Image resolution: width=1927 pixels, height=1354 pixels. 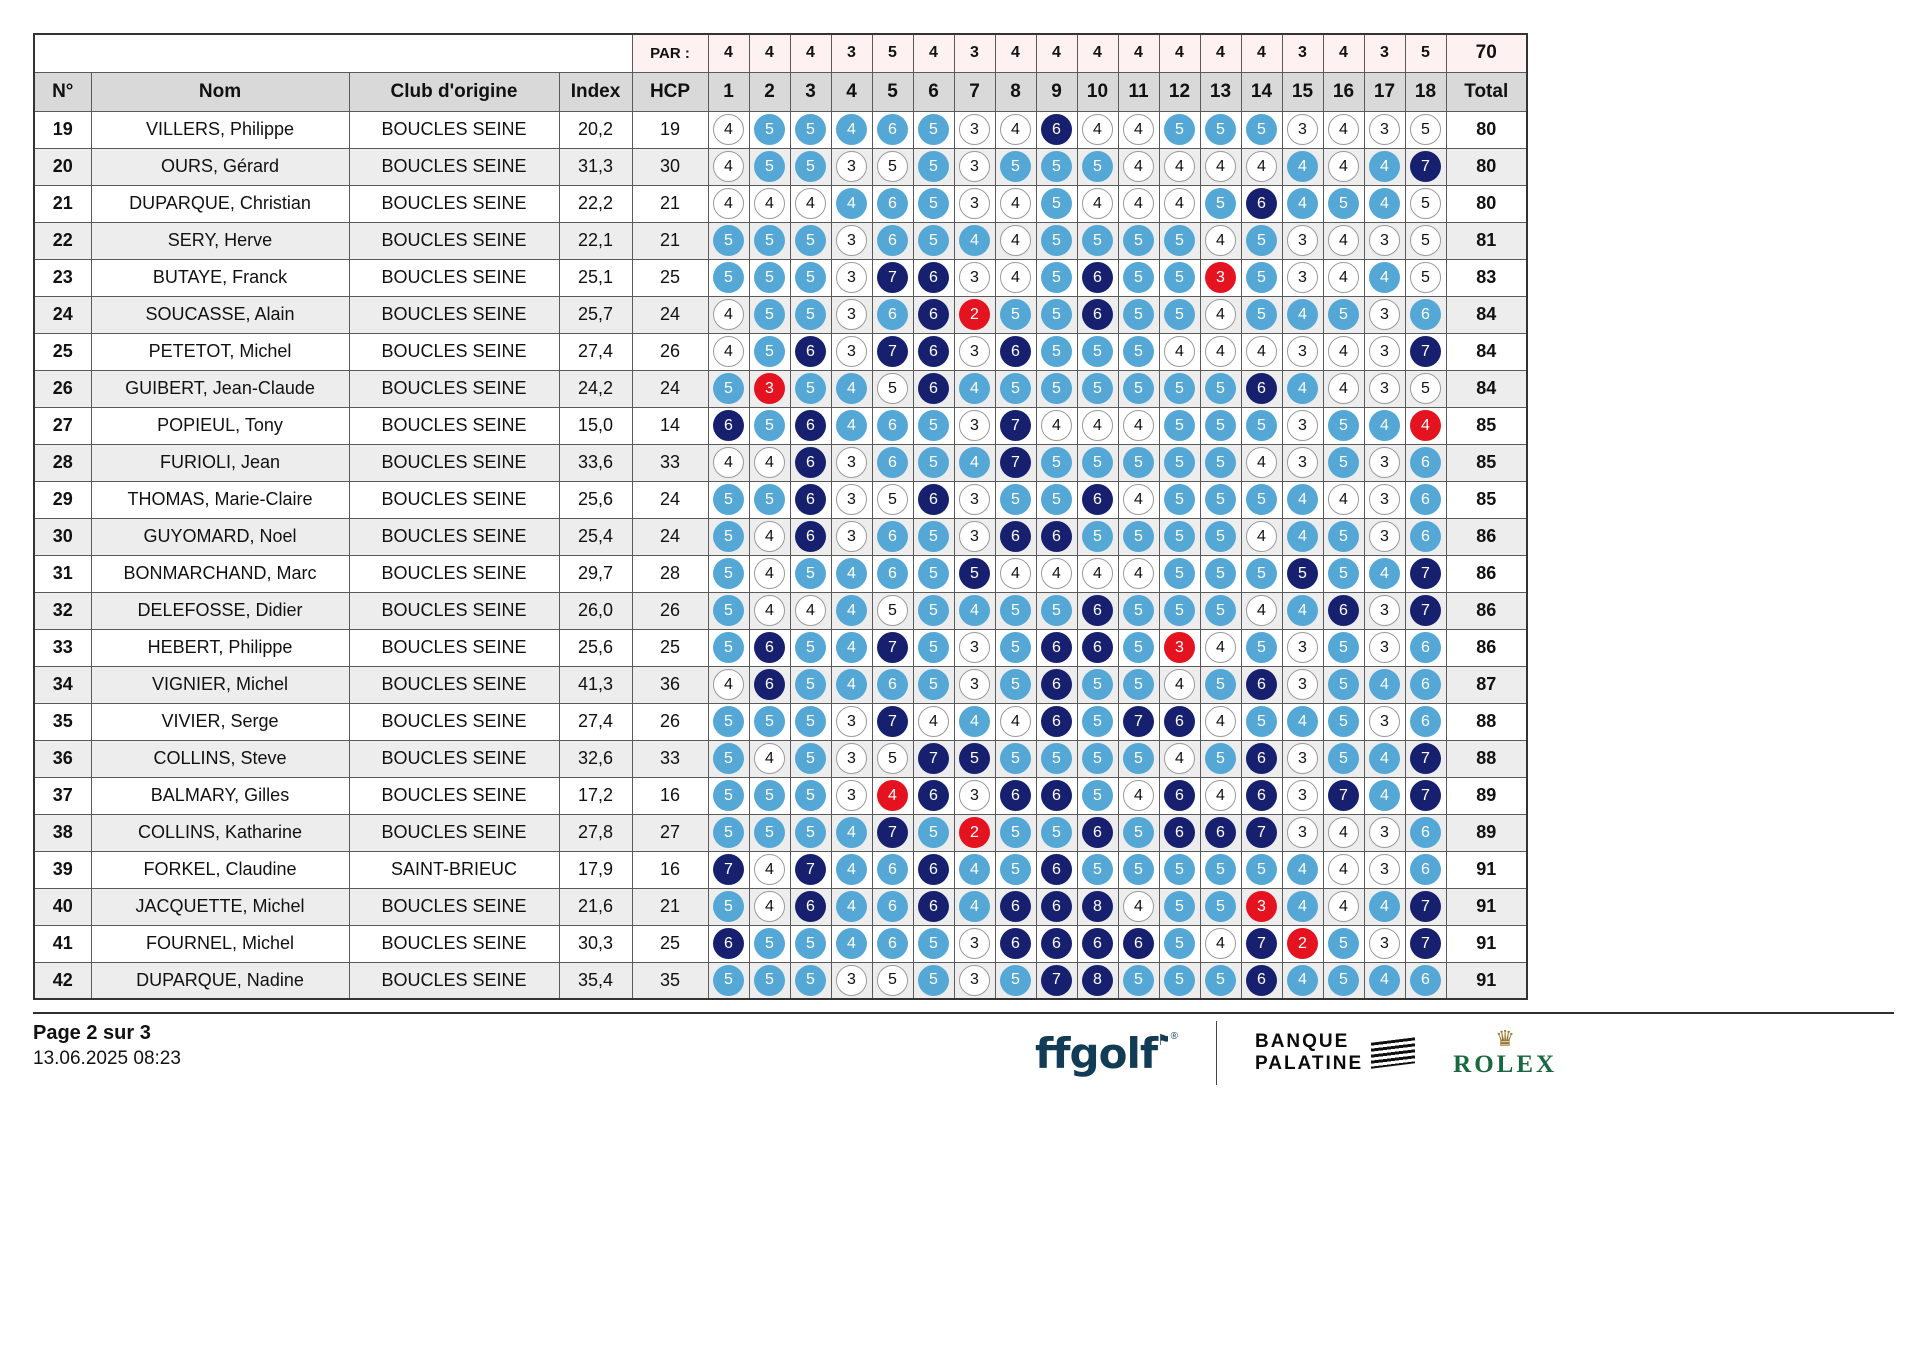 What do you see at coordinates (892, 91) in the screenshot?
I see `column-header: 5` at bounding box center [892, 91].